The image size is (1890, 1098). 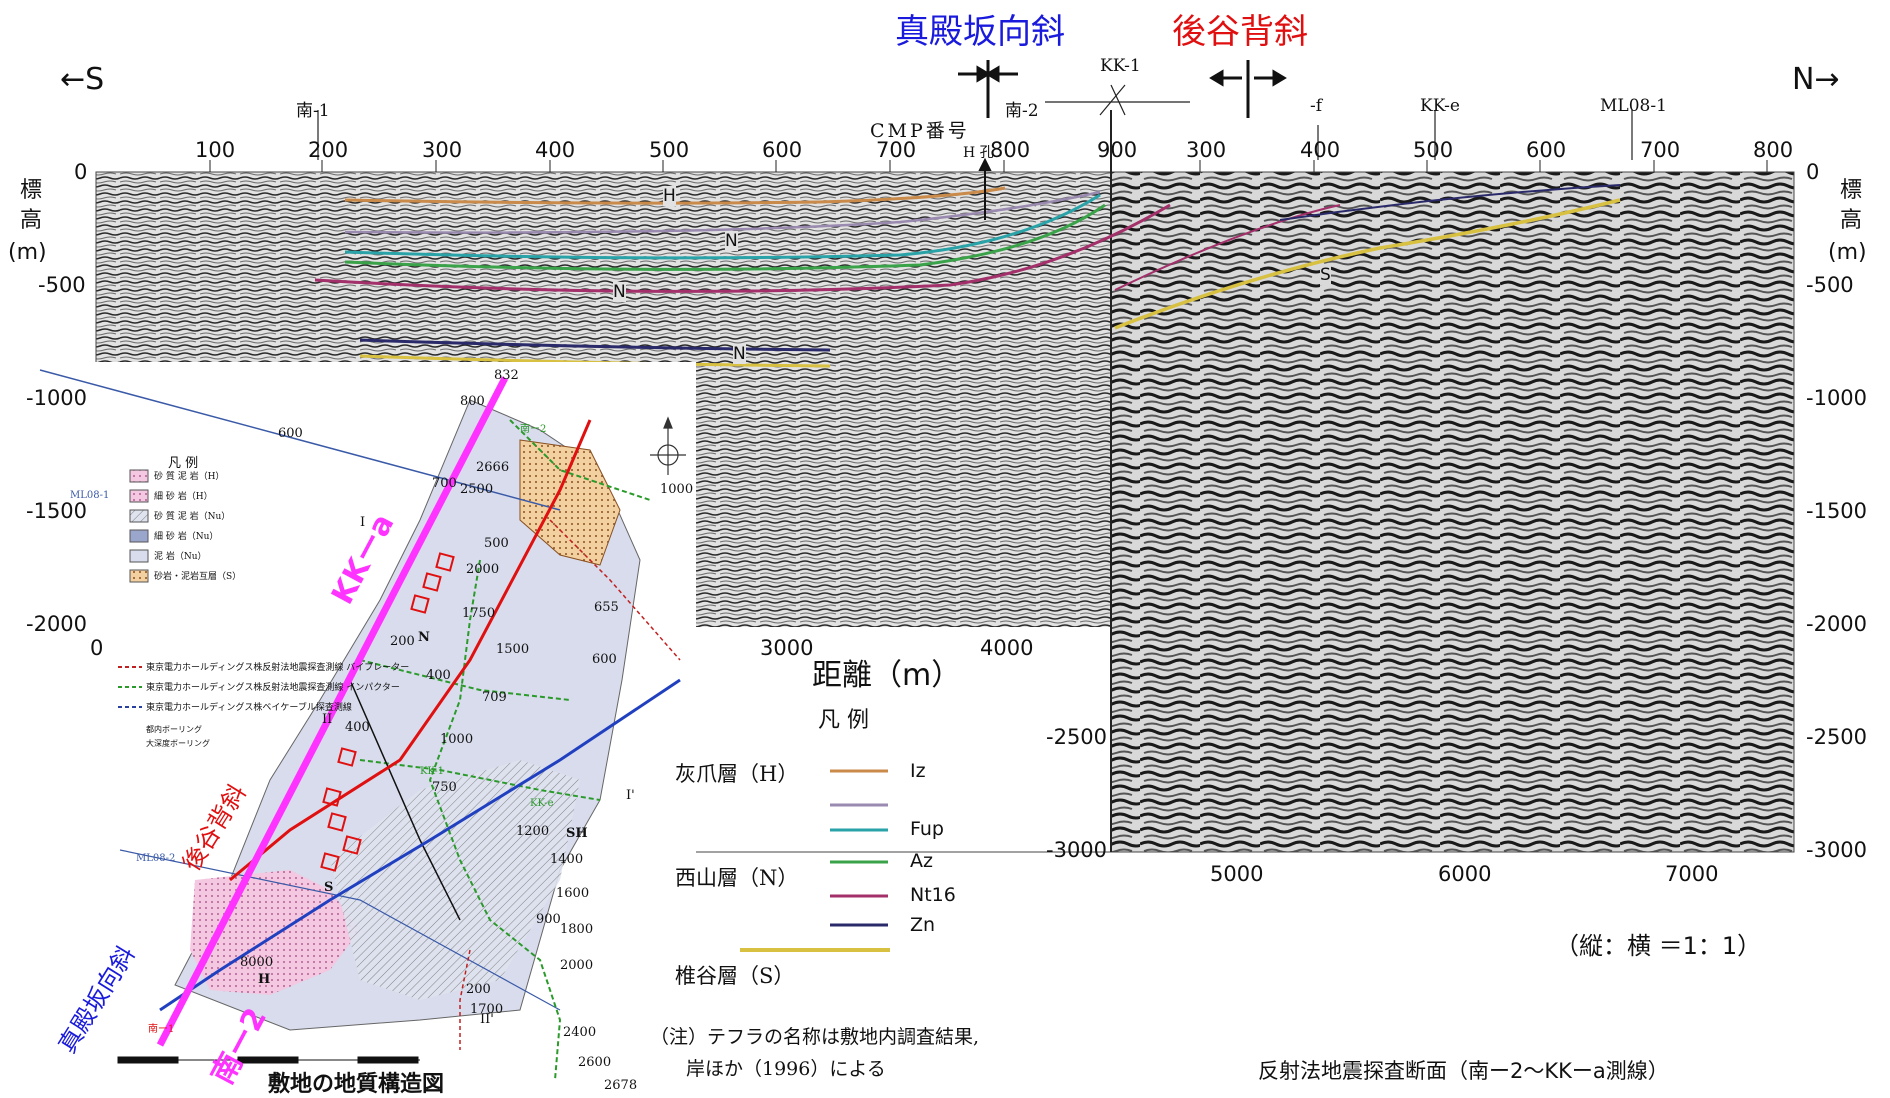 I want to click on legend-note-line1: （注）テフラの名称は敷地内調査結果,, so click(x=815, y=1037).